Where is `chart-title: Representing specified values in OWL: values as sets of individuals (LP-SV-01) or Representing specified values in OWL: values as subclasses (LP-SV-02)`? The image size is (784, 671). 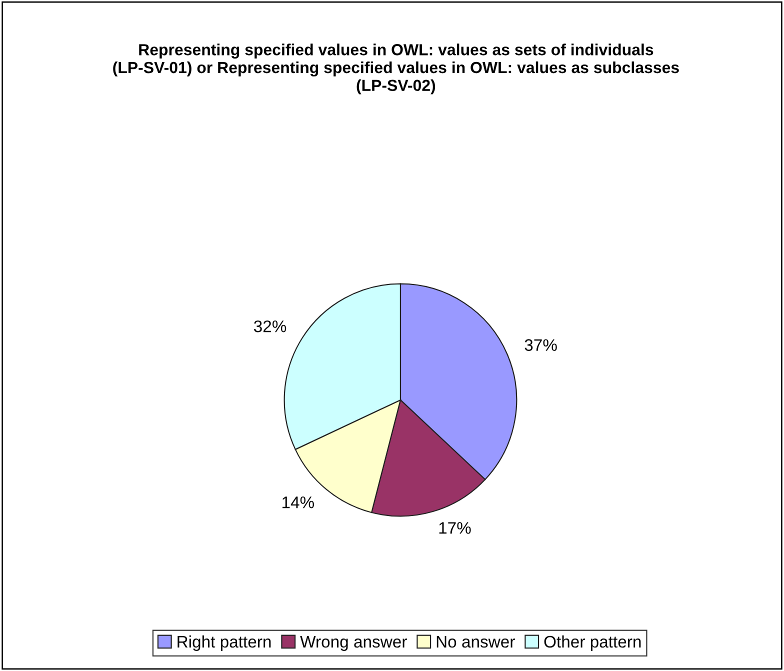 chart-title: Representing specified values in OWL: values as sets of individuals (LP-SV-01) or Representing specified values in OWL: values as subclasses (LP-SV-02) is located at coordinates (396, 69).